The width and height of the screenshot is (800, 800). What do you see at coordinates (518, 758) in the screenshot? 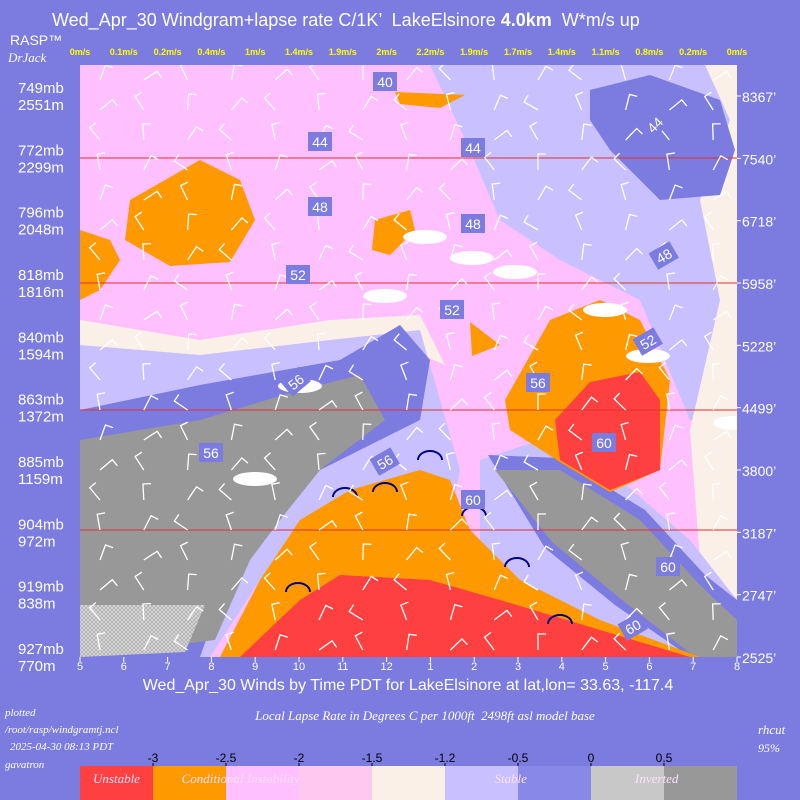
I see `legend-tick-label: -0.5` at bounding box center [518, 758].